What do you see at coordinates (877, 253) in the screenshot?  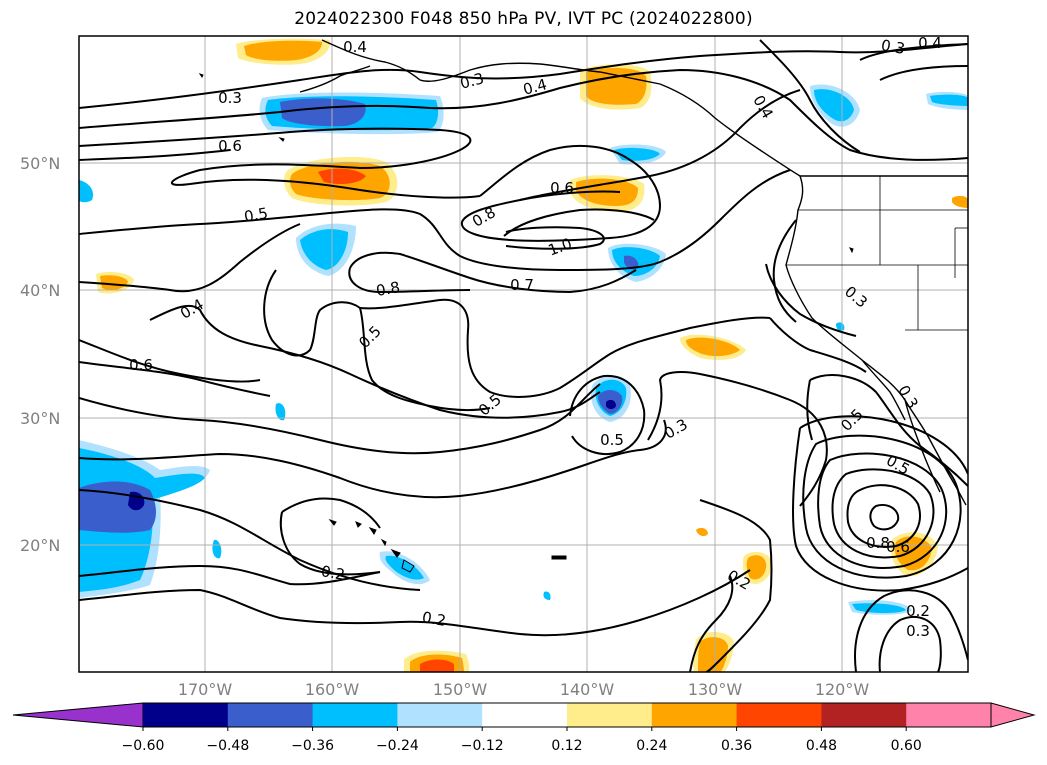 I see `state-borders` at bounding box center [877, 253].